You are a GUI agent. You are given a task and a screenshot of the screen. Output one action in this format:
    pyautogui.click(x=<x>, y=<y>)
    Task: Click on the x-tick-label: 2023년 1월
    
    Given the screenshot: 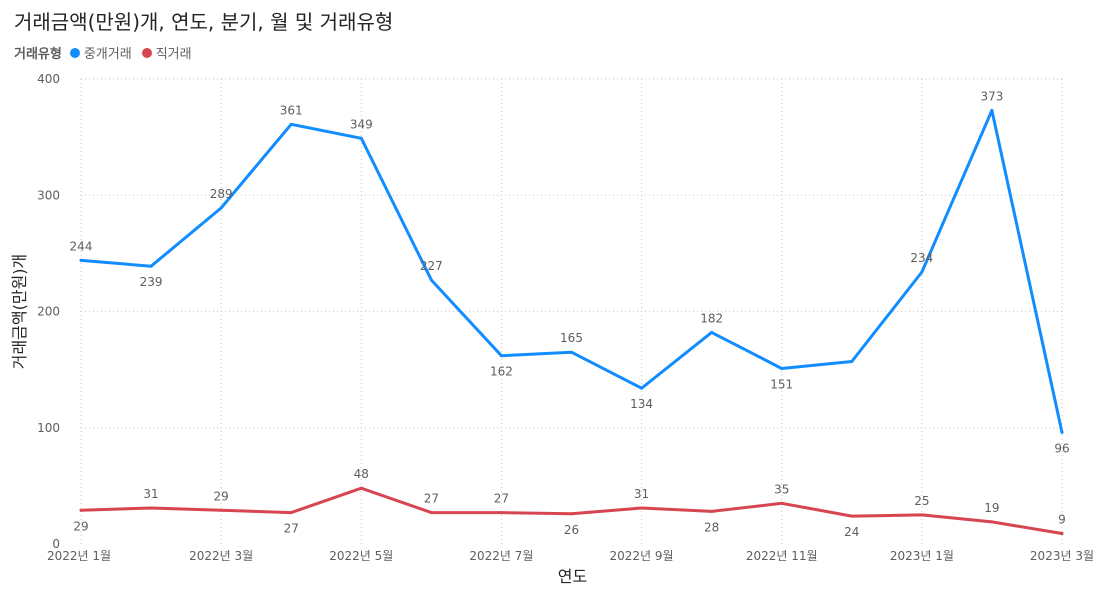 What is the action you would take?
    pyautogui.click(x=922, y=556)
    